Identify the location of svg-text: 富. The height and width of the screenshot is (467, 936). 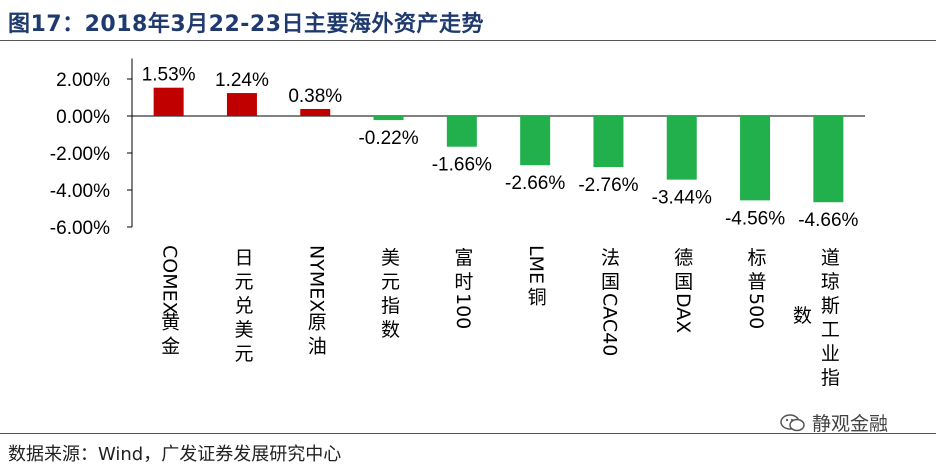
(463, 258).